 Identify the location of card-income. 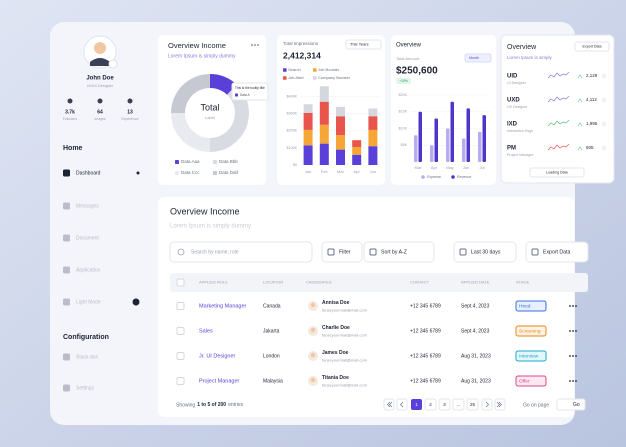
(212, 110).